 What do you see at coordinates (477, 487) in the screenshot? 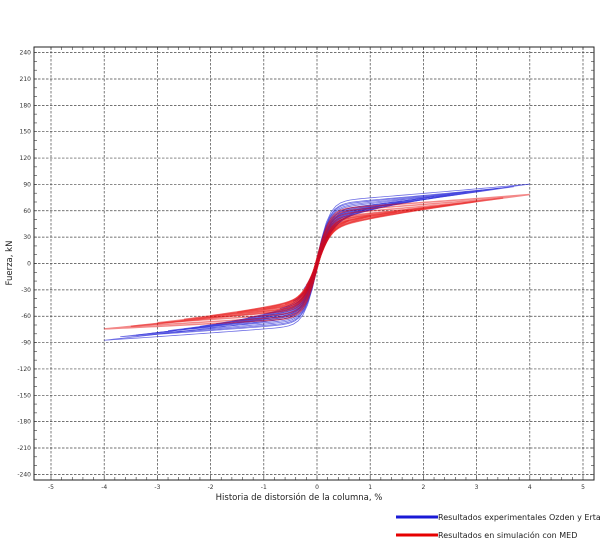
I see `x-tick-label: 3` at bounding box center [477, 487].